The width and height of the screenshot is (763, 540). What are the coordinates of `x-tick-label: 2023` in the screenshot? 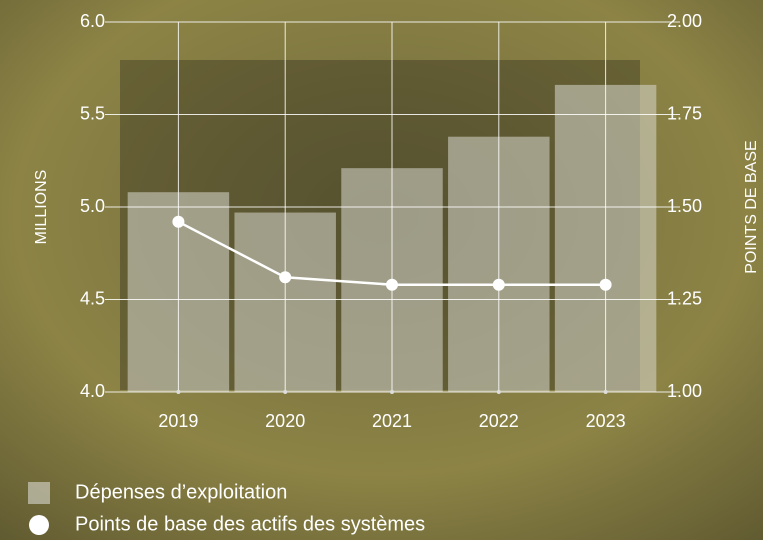 It's located at (606, 421).